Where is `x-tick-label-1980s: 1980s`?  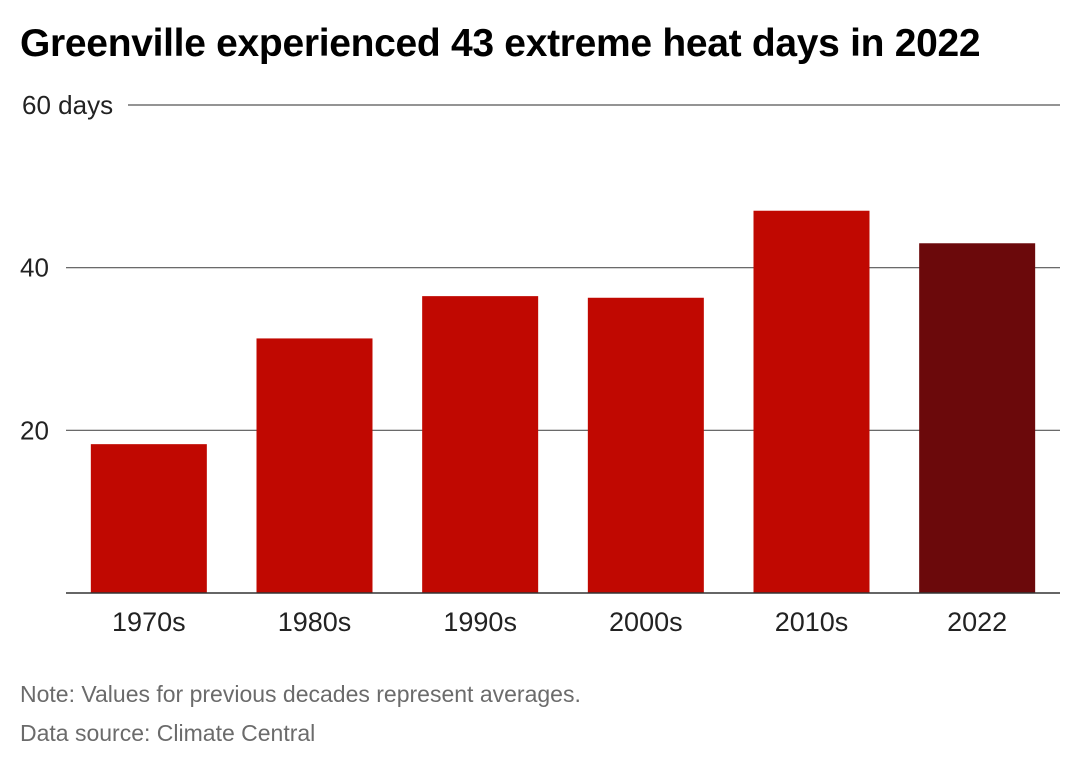
x-tick-label-1980s: 1980s is located at coordinates (315, 622).